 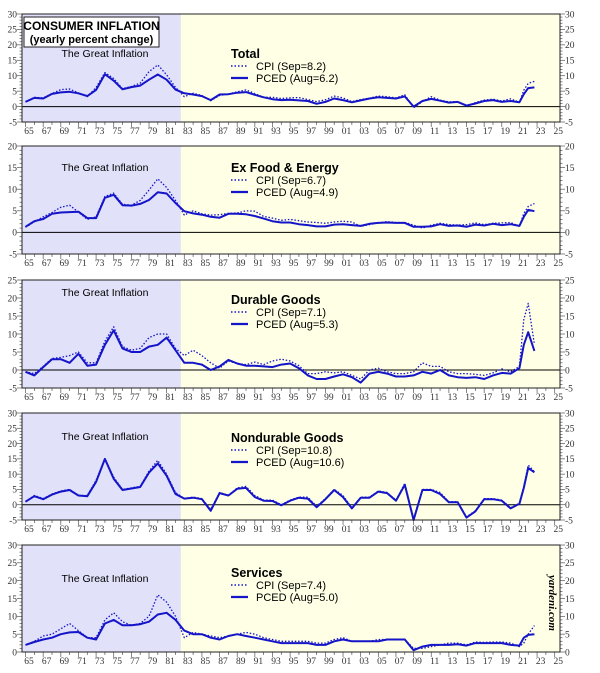 I want to click on x-tick-label: 73, so click(x=100, y=132).